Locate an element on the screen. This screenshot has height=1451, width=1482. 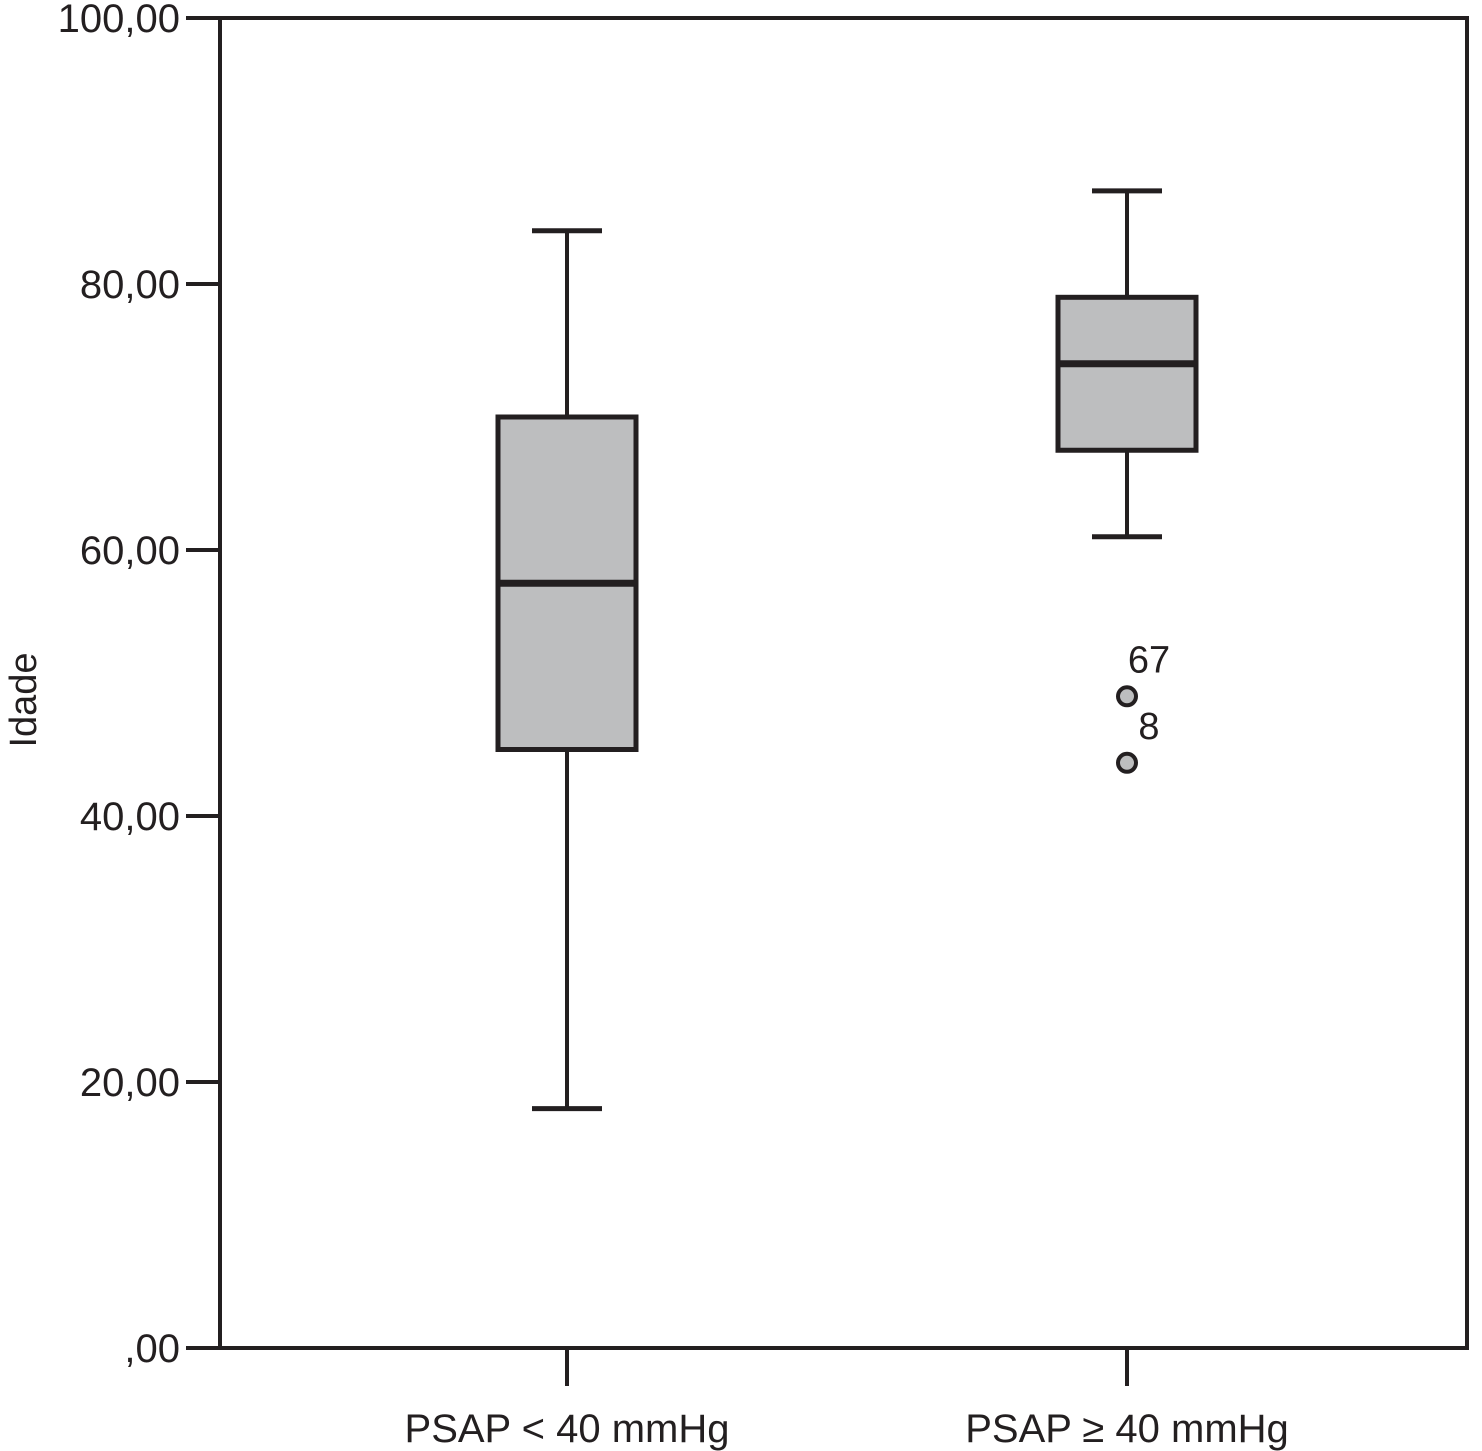
box-group: 67 8 is located at coordinates (1127, 481).